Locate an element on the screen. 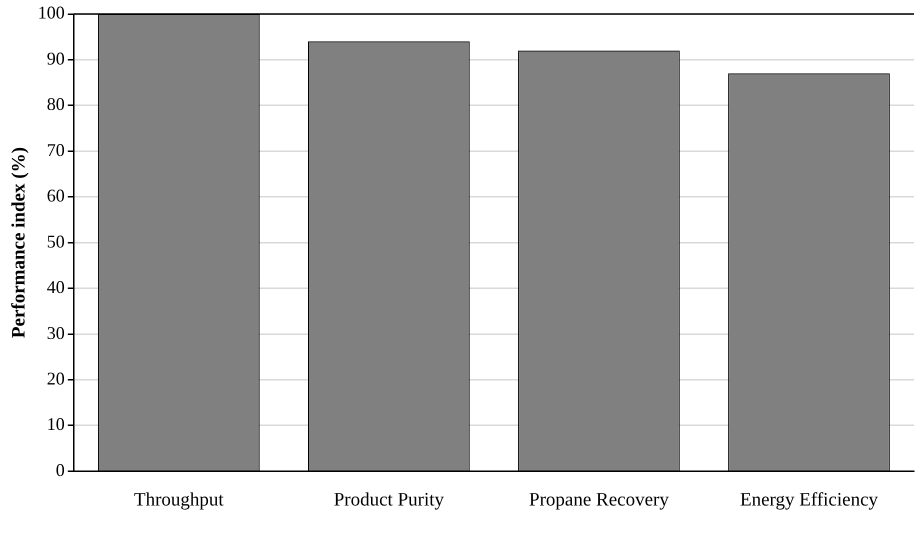 Image resolution: width=917 pixels, height=538 pixels. y-axis-title: Performance index (%) is located at coordinates (19, 242).